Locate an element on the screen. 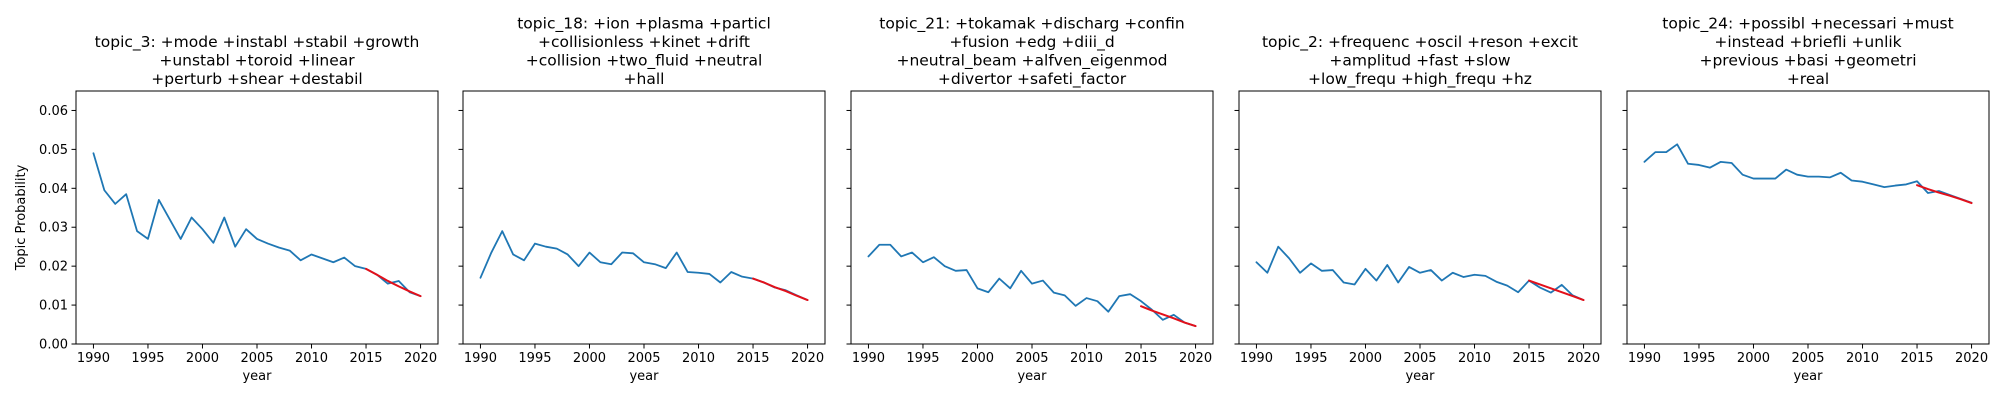  panel-title-line: +collision +two_fluid +neutral is located at coordinates (644, 61).